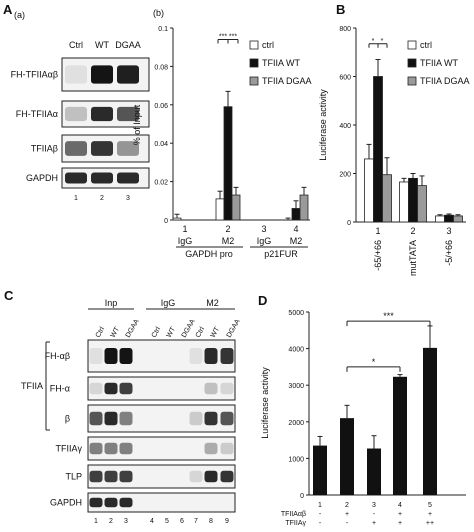 This screenshot has height=532, width=474. I want to click on y-tick-label: 5000, so click(296, 313).